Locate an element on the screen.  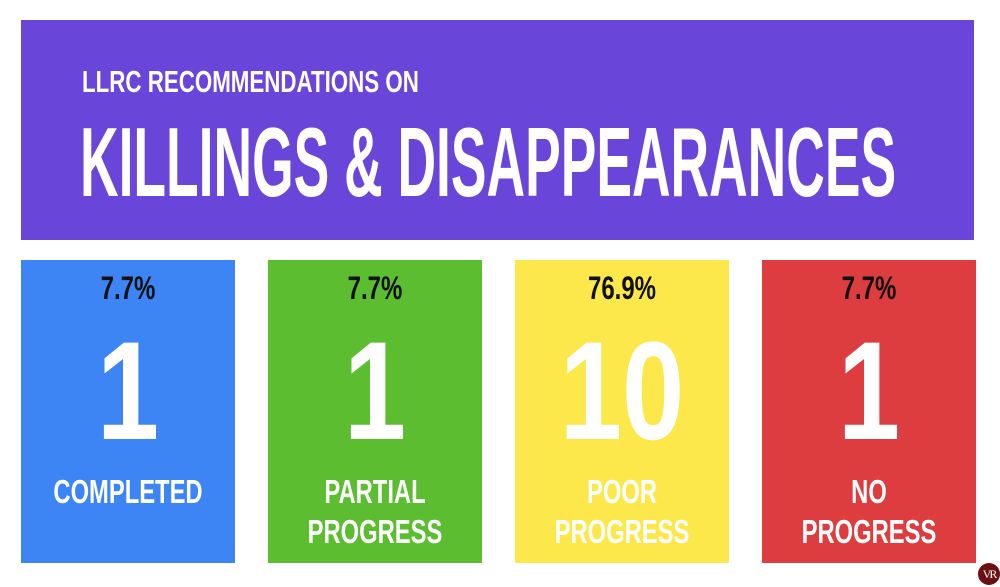
stat-card-completed: 7.7% 1 COMPLETED is located at coordinates (128, 411).